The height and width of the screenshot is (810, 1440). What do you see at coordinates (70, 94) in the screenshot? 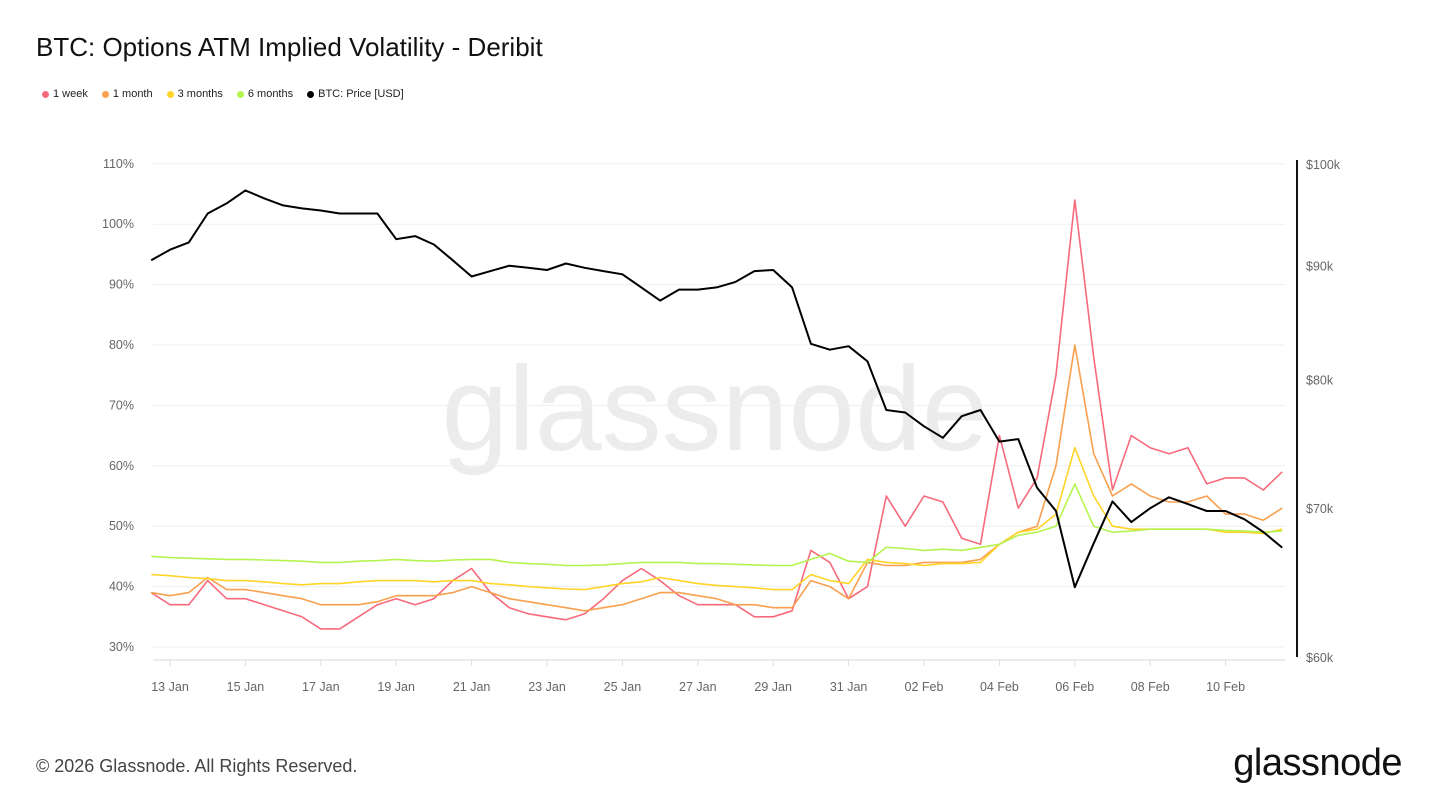
I see `legend-label: 1 week` at bounding box center [70, 94].